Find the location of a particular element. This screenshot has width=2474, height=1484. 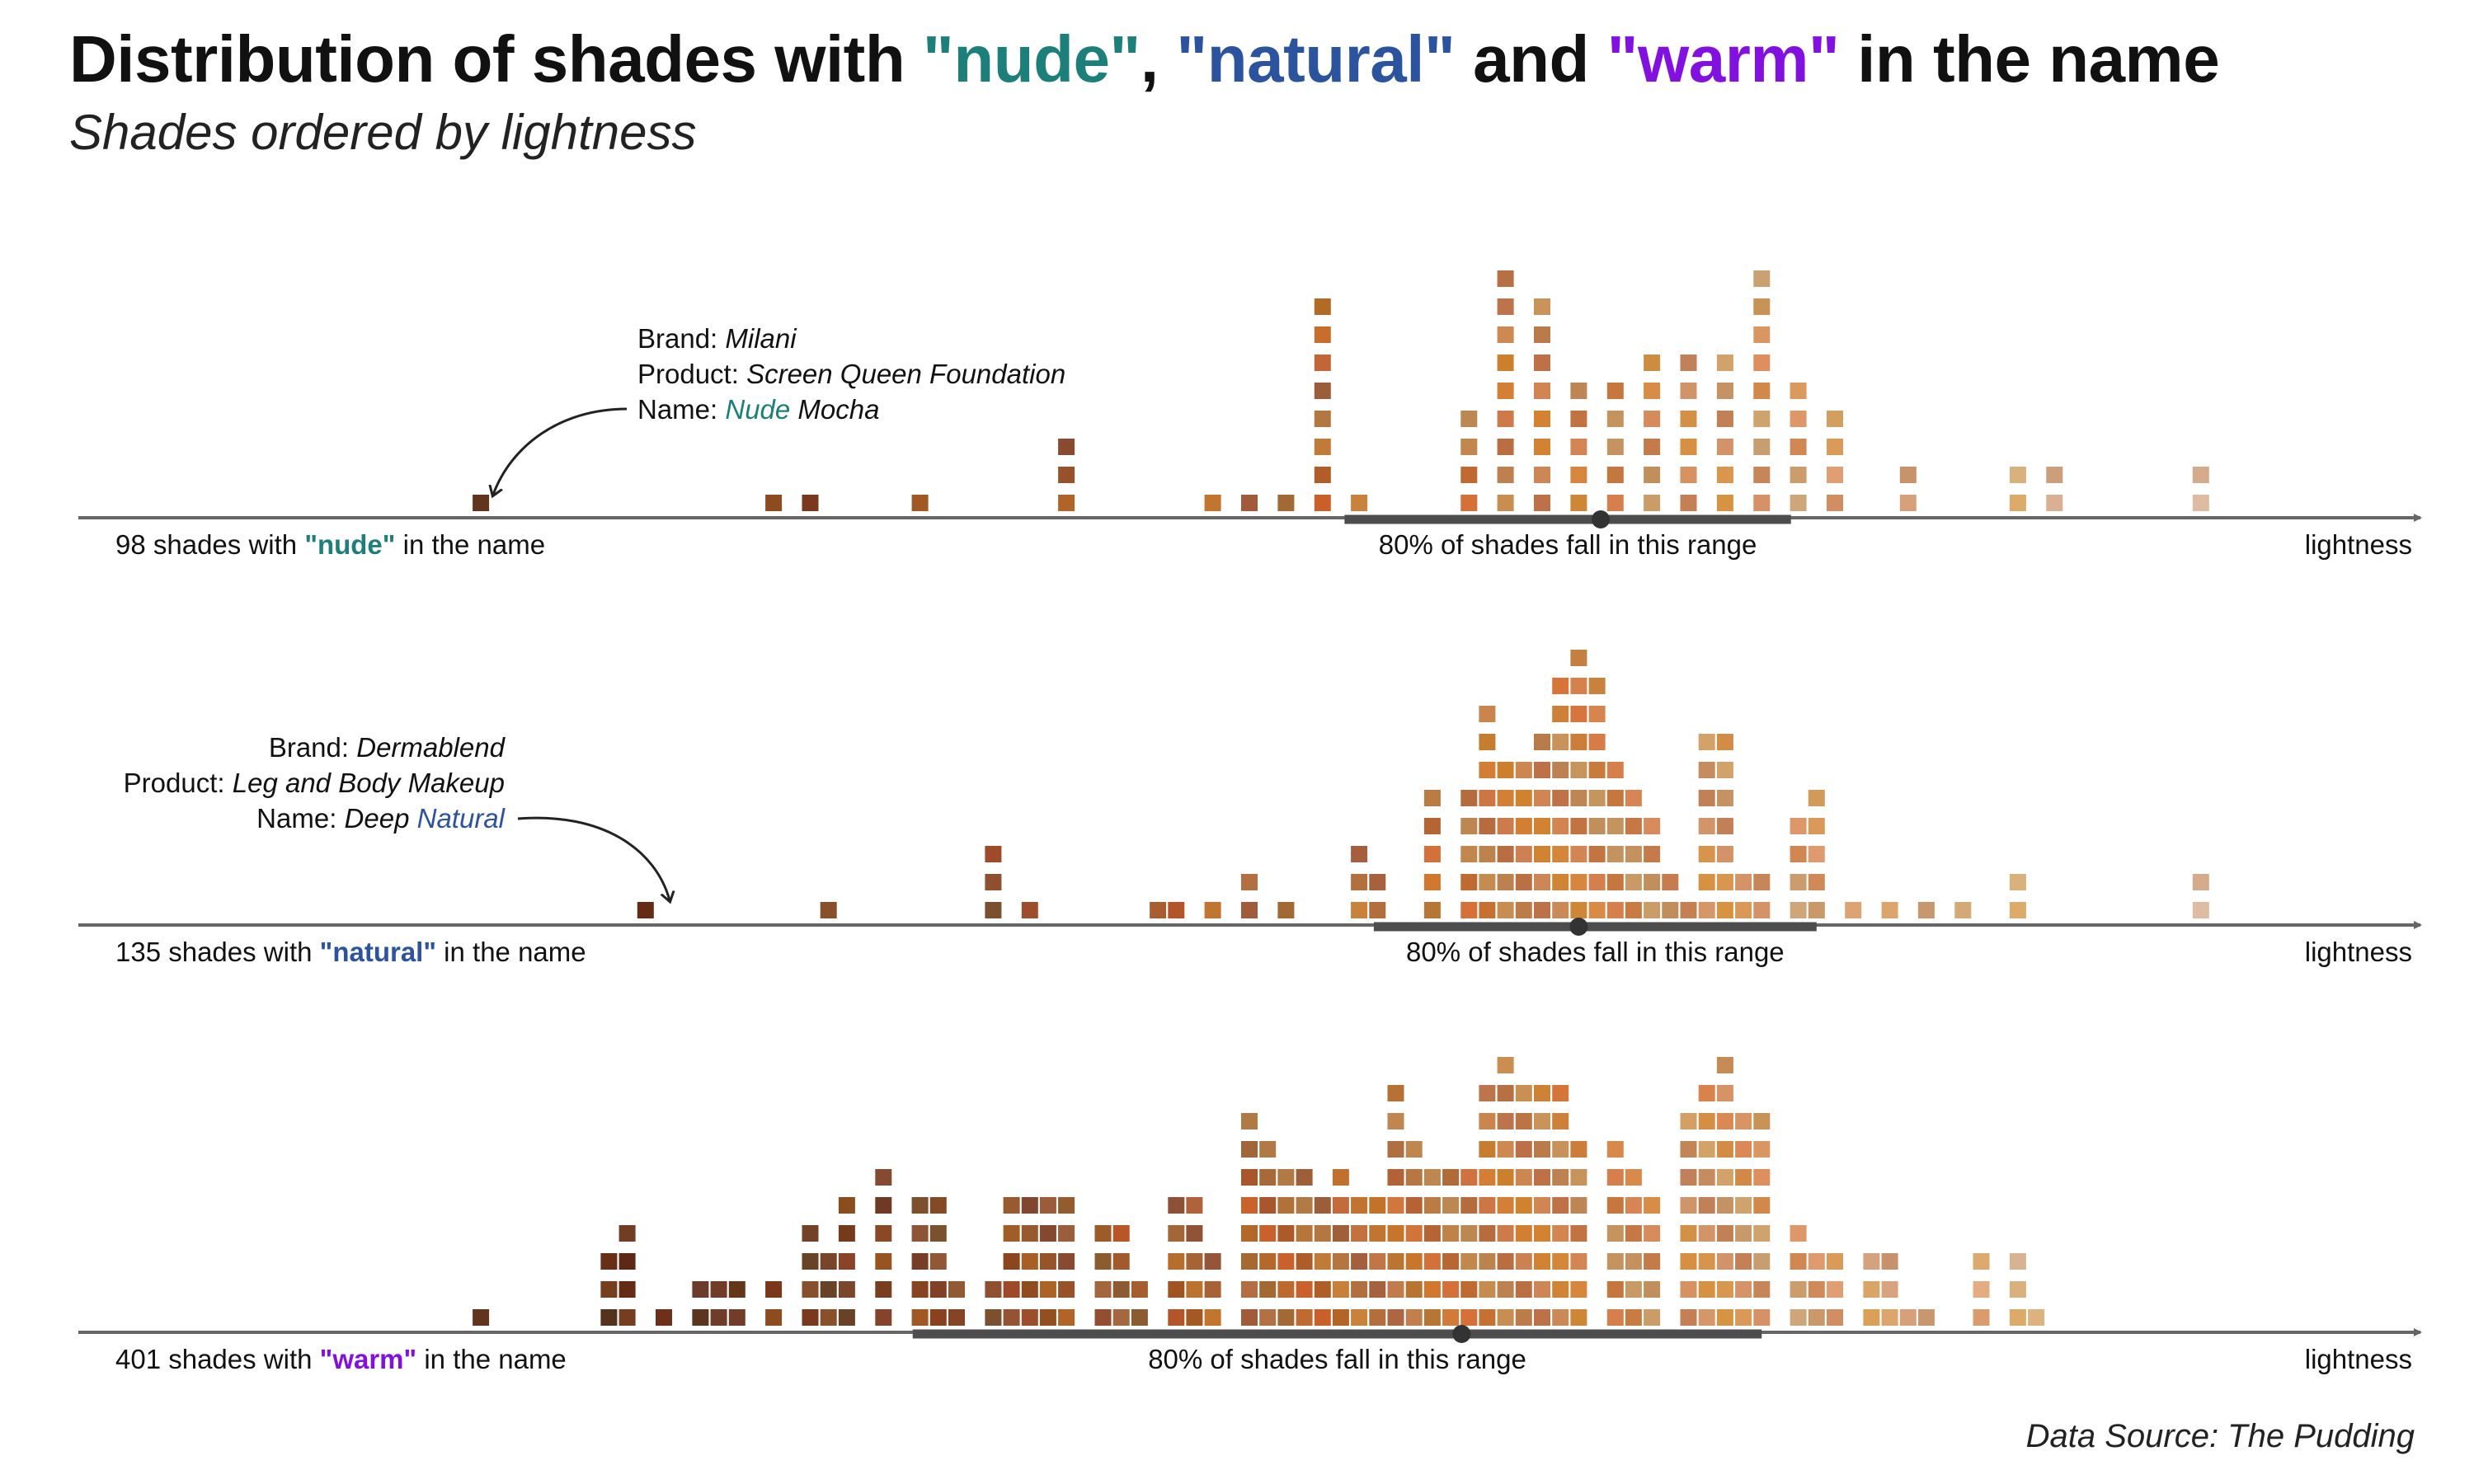

count-term: "natural" is located at coordinates (378, 952).